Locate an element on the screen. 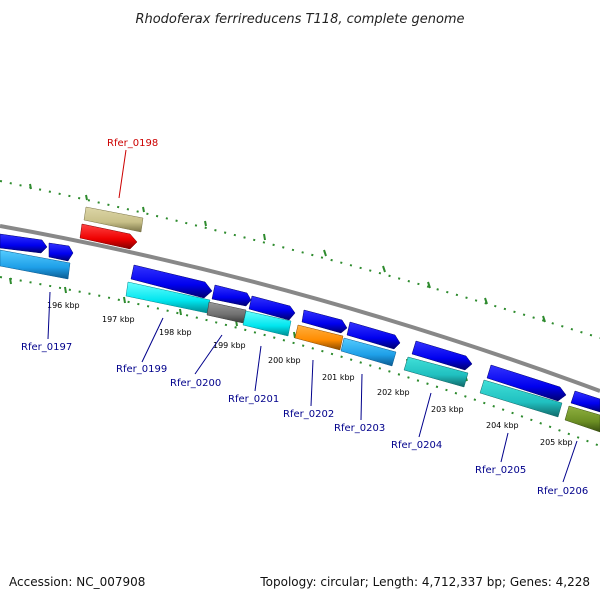 The image size is (600, 600). kbp-label-199: 199 kbp is located at coordinates (229, 345).